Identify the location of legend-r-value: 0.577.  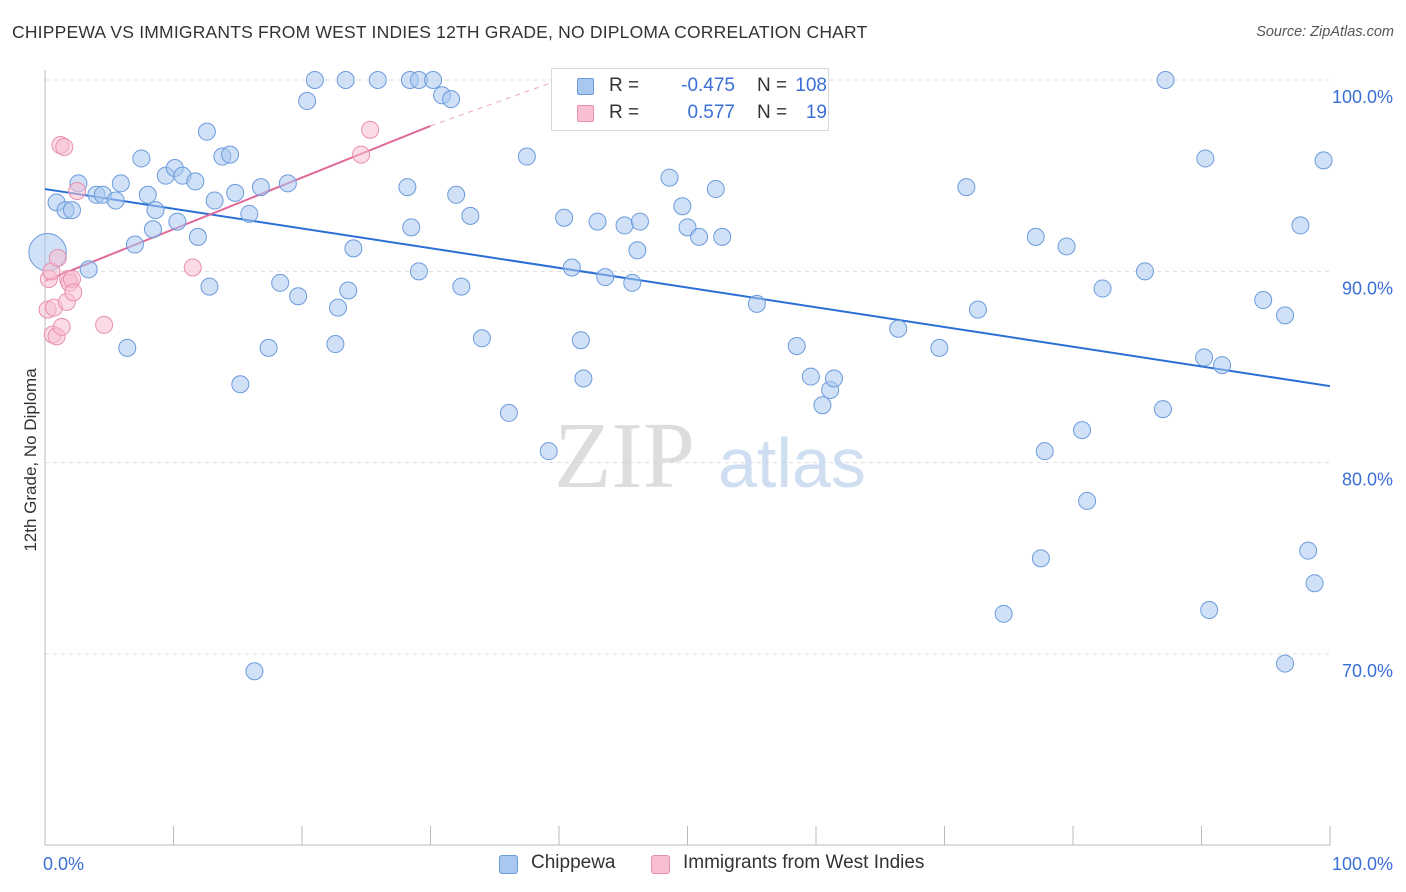
(711, 112).